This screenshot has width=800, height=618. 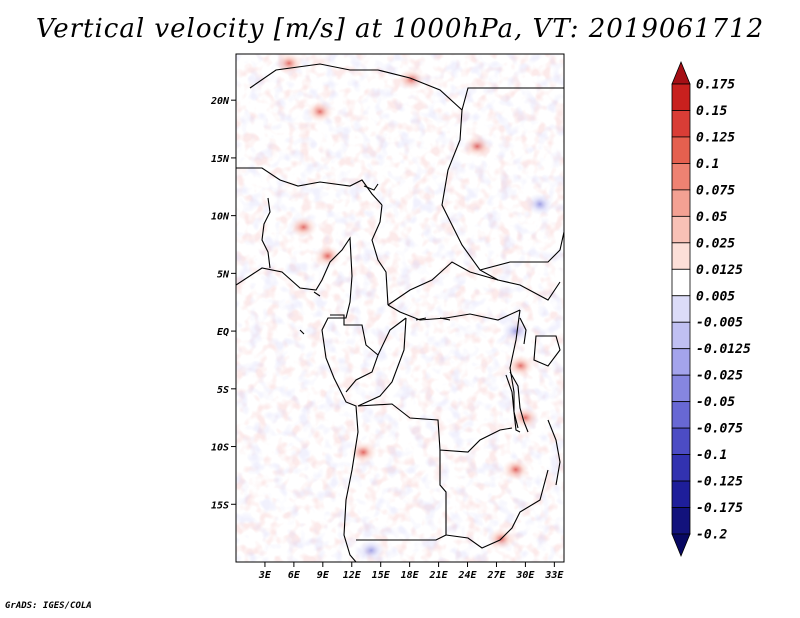 What do you see at coordinates (715, 190) in the screenshot?
I see `colorbar-label: 0.075` at bounding box center [715, 190].